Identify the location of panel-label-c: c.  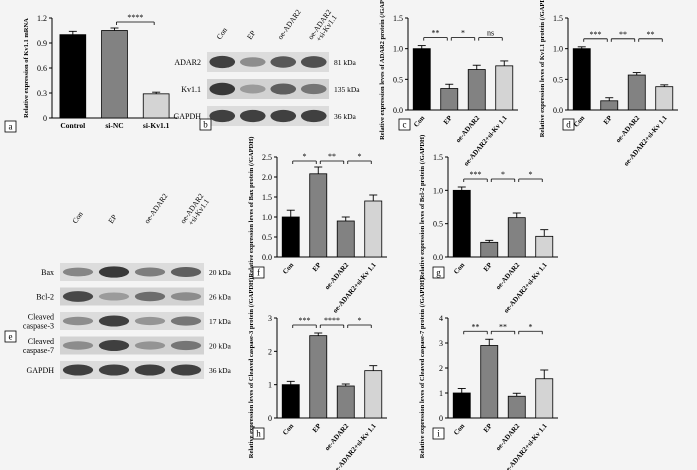
(405, 125).